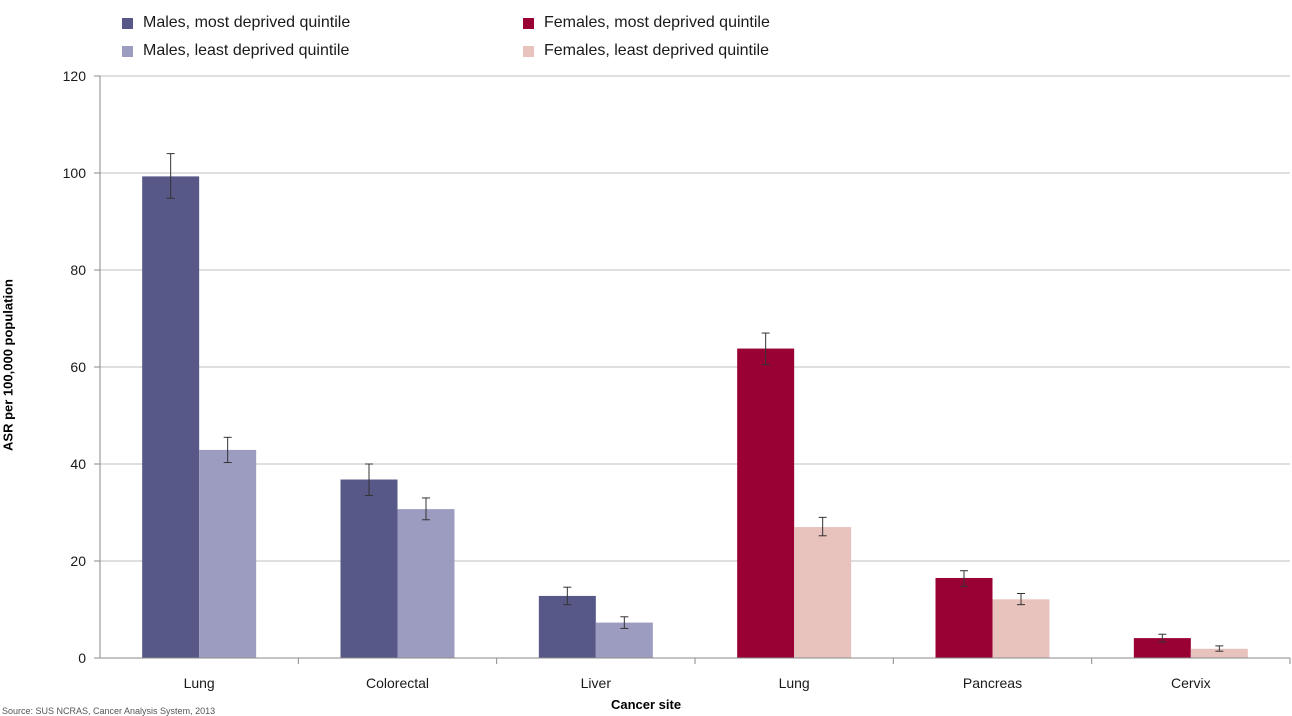  I want to click on legend-swatch-females-most, so click(528, 23).